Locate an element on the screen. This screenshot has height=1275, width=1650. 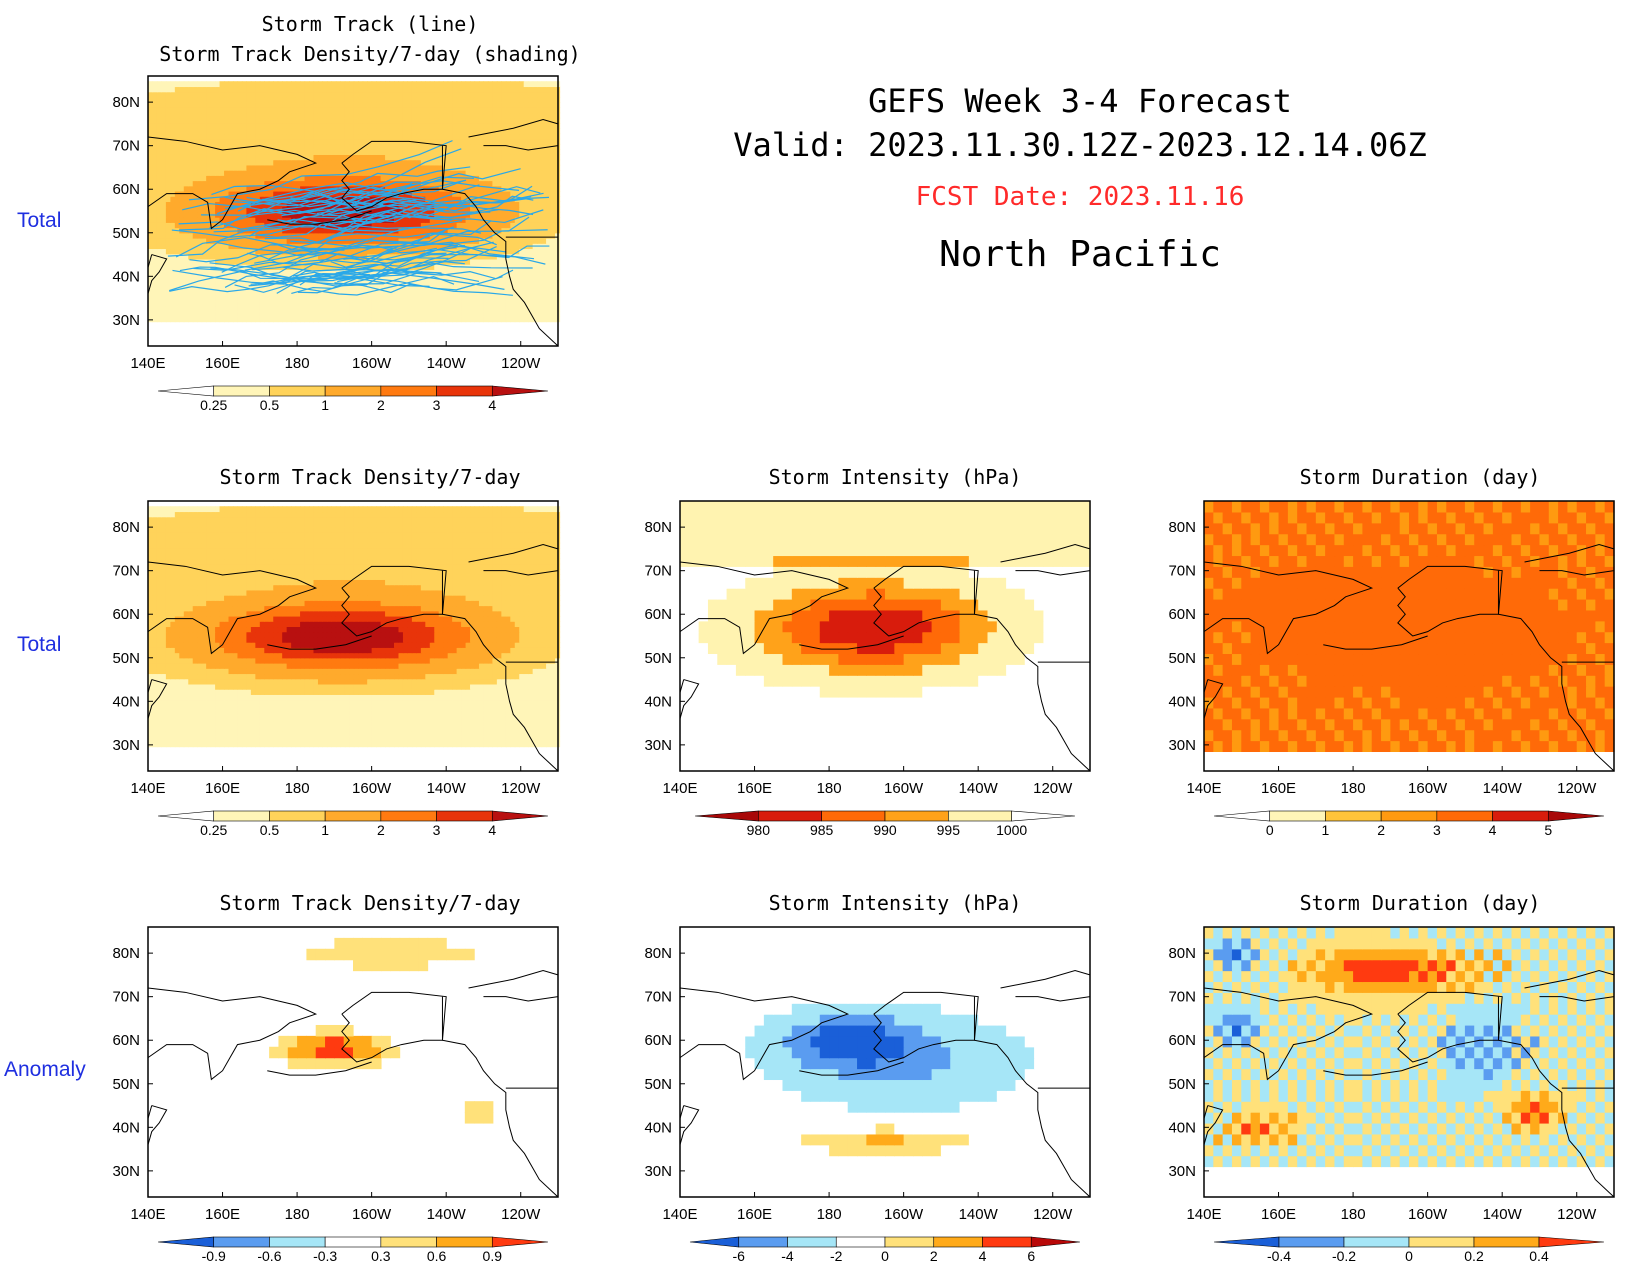
colorbar-cell is located at coordinates (353, 391).